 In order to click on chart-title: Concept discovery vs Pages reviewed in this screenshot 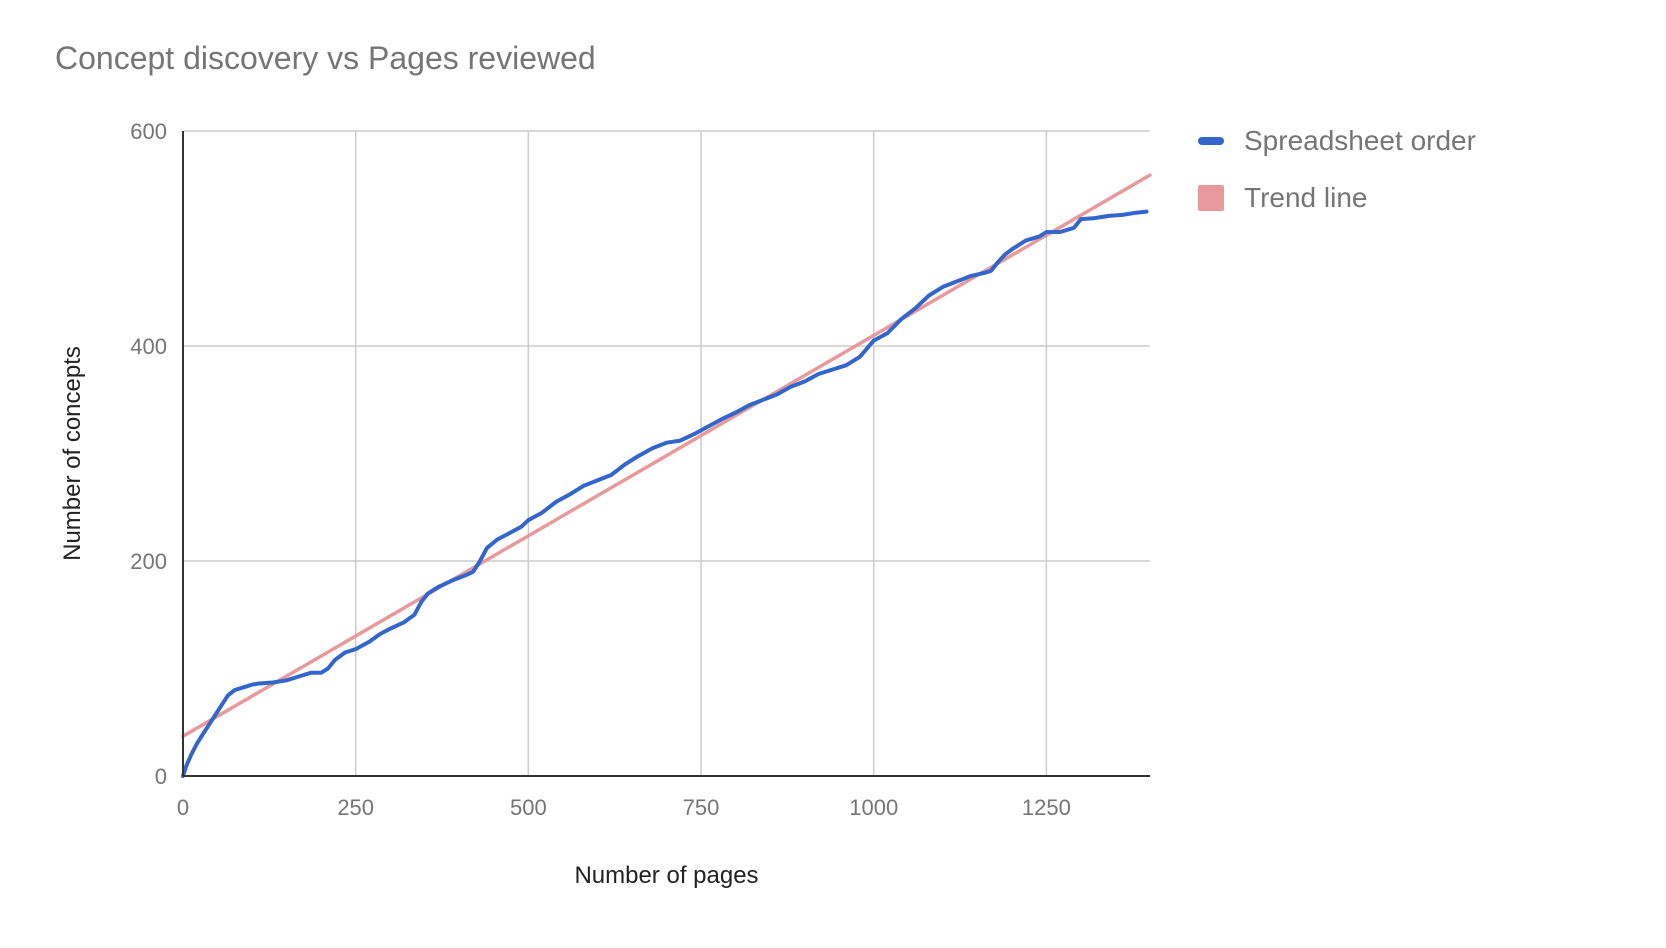, I will do `click(325, 58)`.